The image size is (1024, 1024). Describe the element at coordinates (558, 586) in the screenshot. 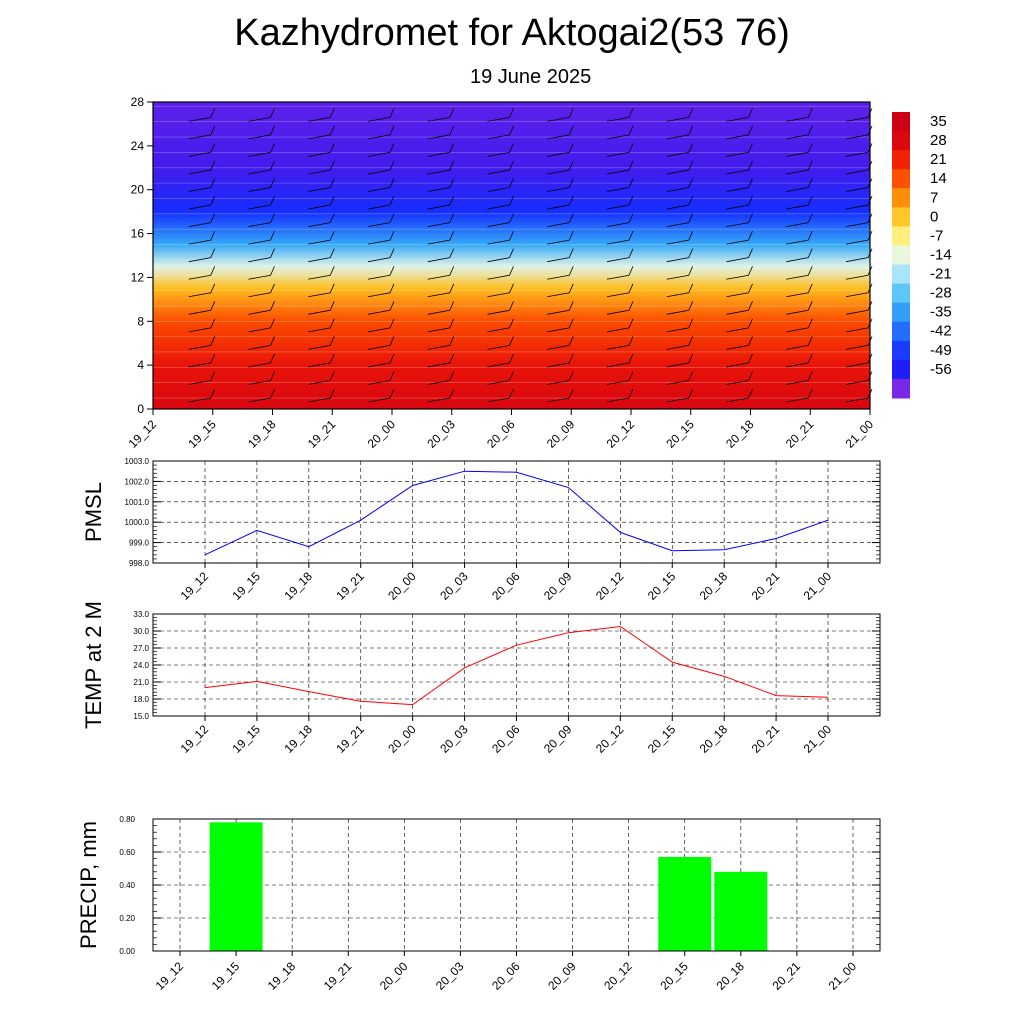

I see `x-tick-label: 20_09` at that location.